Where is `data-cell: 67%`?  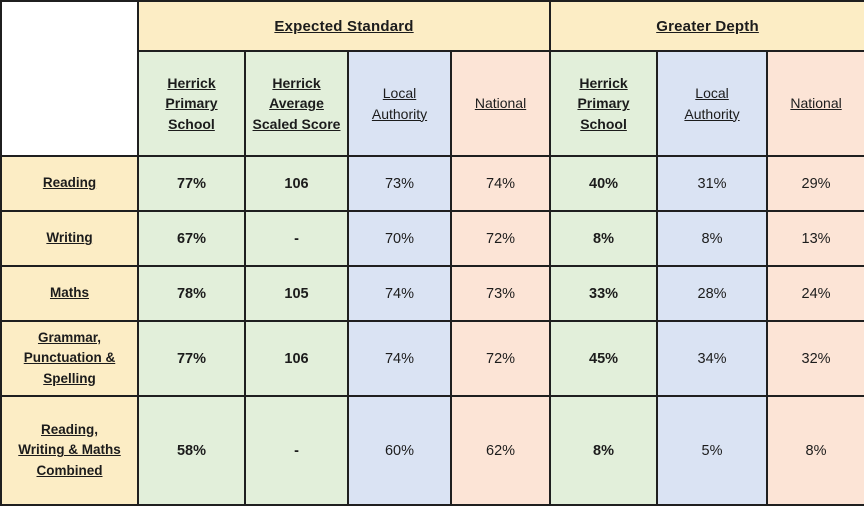 data-cell: 67% is located at coordinates (191, 238).